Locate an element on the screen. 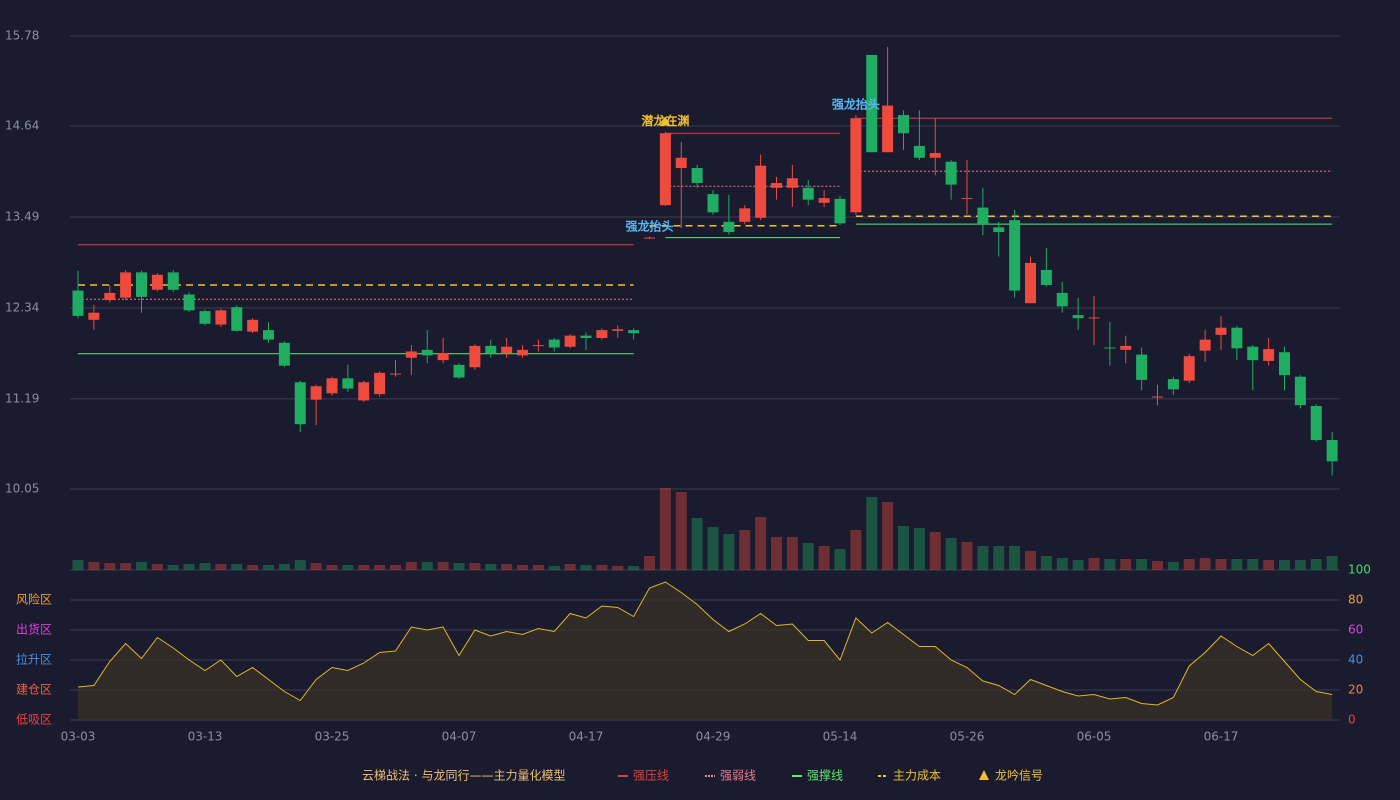 The width and height of the screenshot is (1400, 800). y-tick-label: 11.19 is located at coordinates (22, 398).